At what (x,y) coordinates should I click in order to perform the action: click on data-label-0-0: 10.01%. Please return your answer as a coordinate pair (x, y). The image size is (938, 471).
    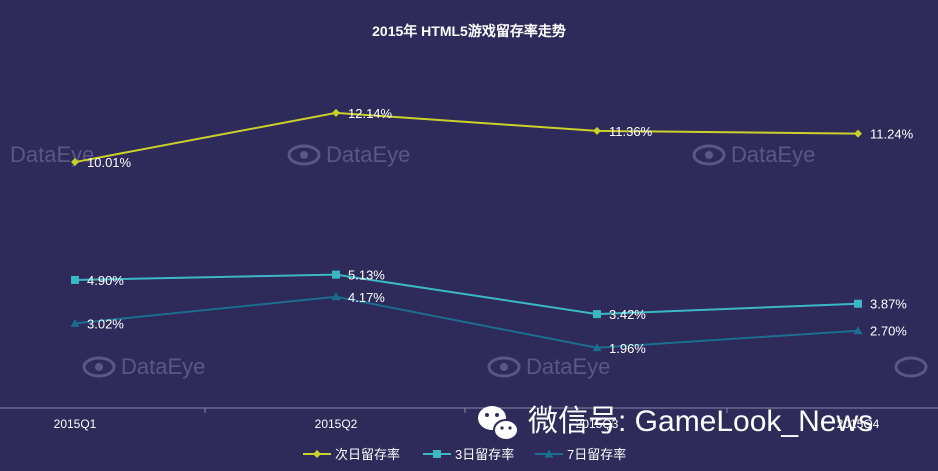
    Looking at the image, I should click on (109, 162).